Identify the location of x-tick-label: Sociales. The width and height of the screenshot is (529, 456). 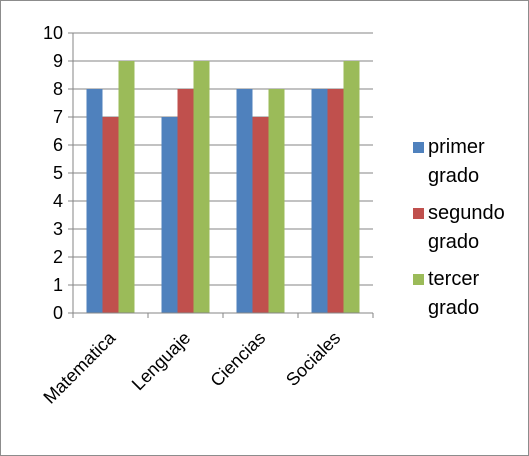
(313, 359).